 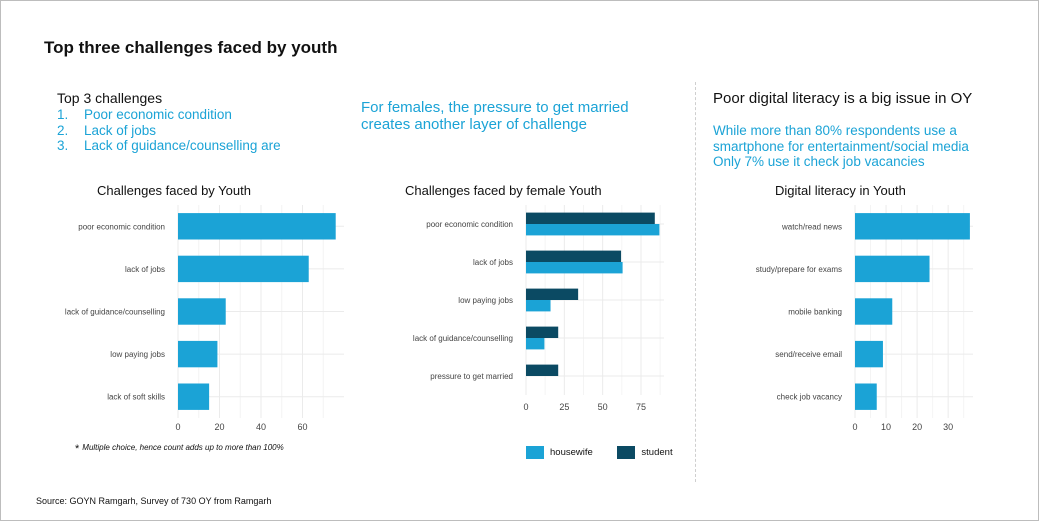 I want to click on callout-line: Only 7% use it check job vacancies, so click(x=819, y=161).